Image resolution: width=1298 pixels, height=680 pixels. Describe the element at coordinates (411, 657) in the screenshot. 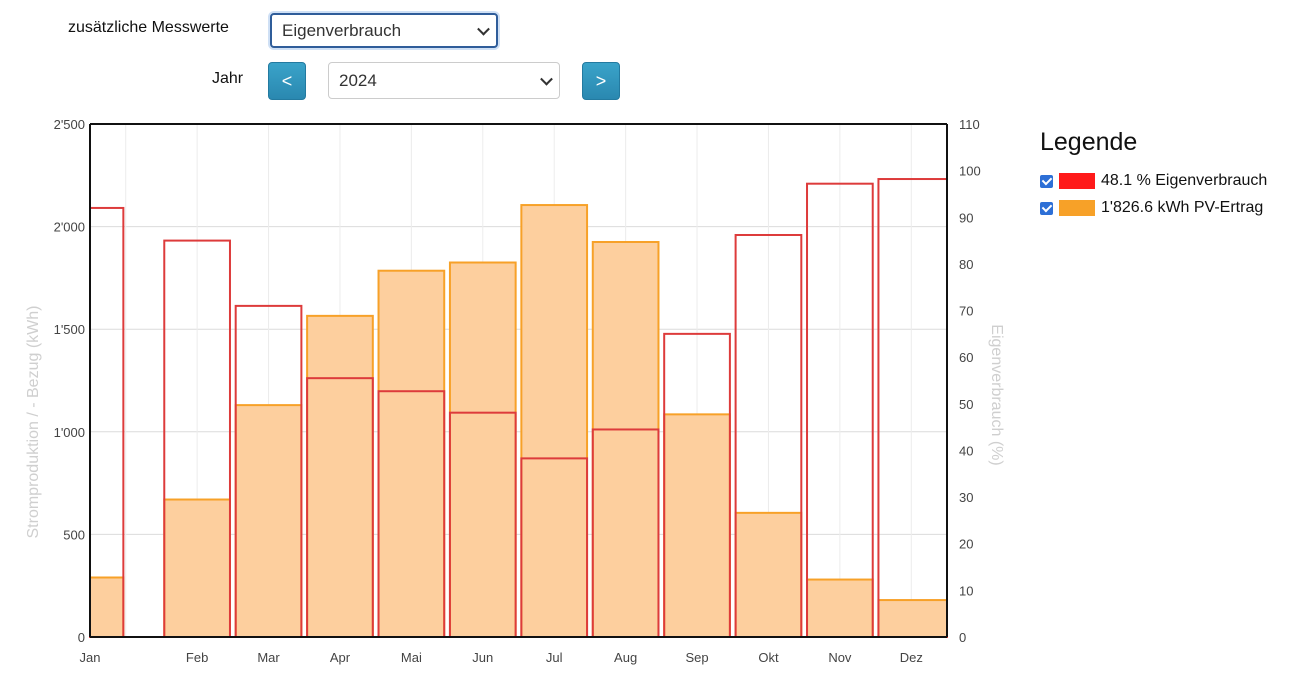

I see `x-tick-label: Mai` at that location.